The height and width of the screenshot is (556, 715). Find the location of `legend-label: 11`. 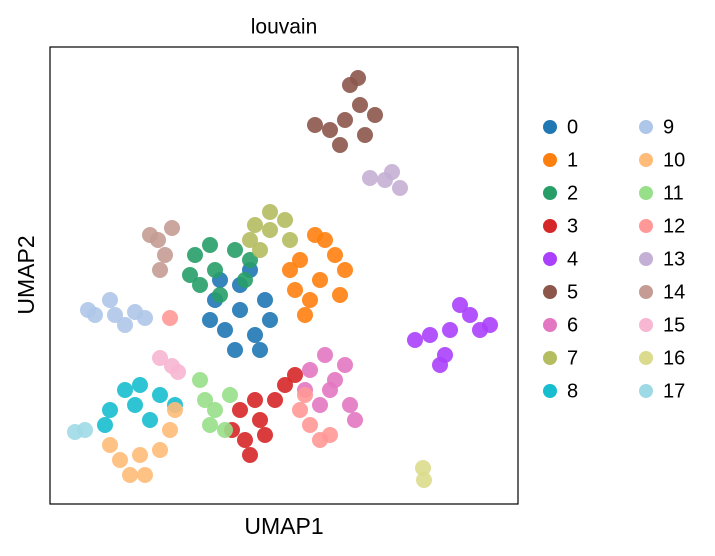

legend-label: 11 is located at coordinates (673, 193).